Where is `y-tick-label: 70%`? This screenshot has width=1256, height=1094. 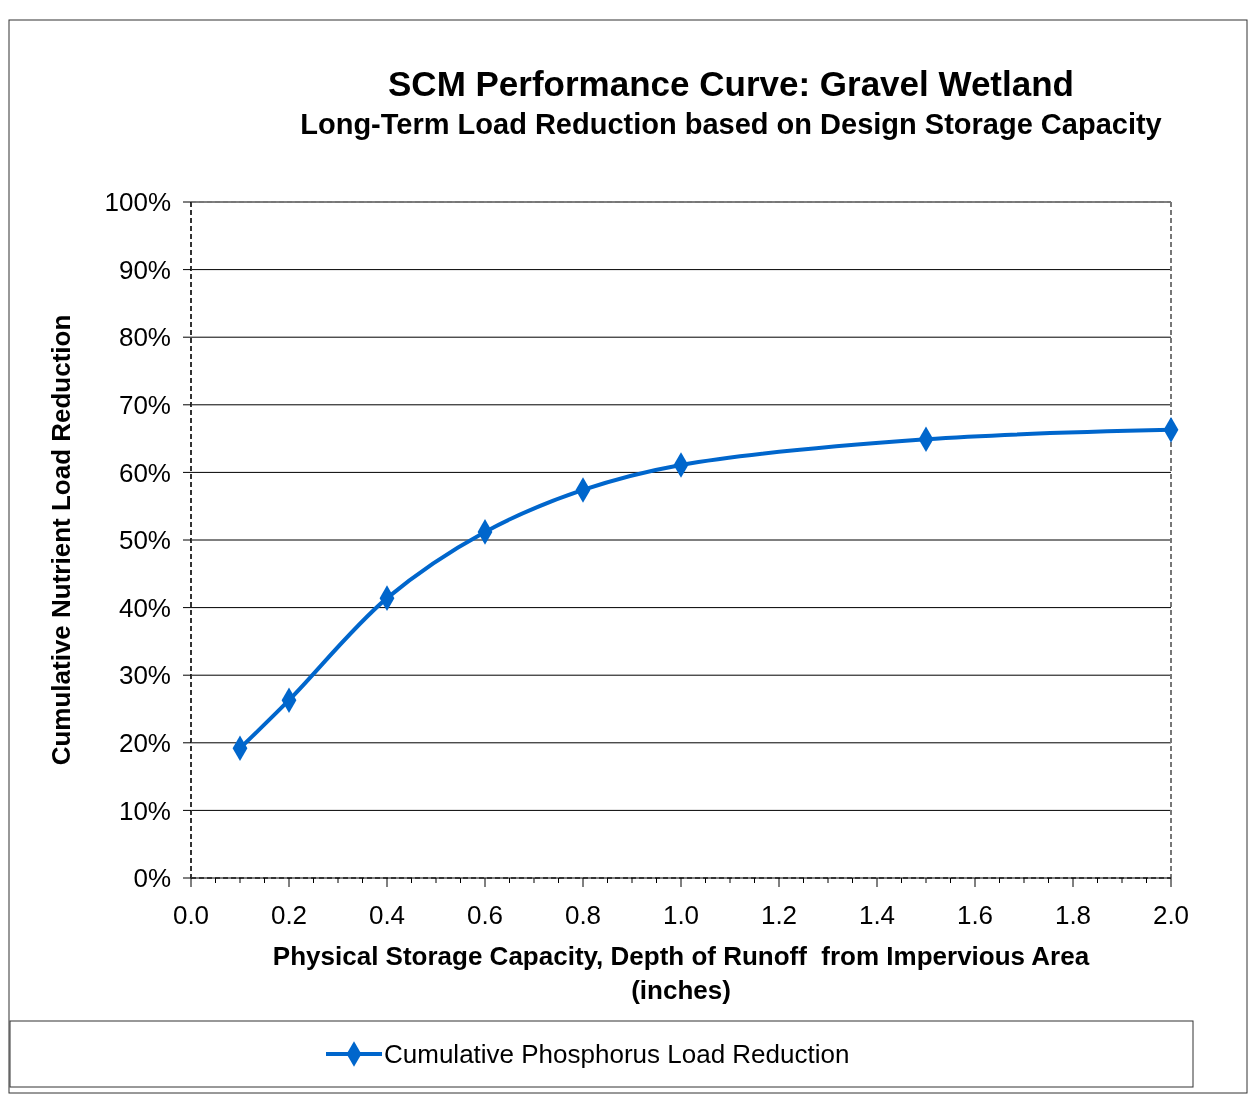
y-tick-label: 70% is located at coordinates (144, 404).